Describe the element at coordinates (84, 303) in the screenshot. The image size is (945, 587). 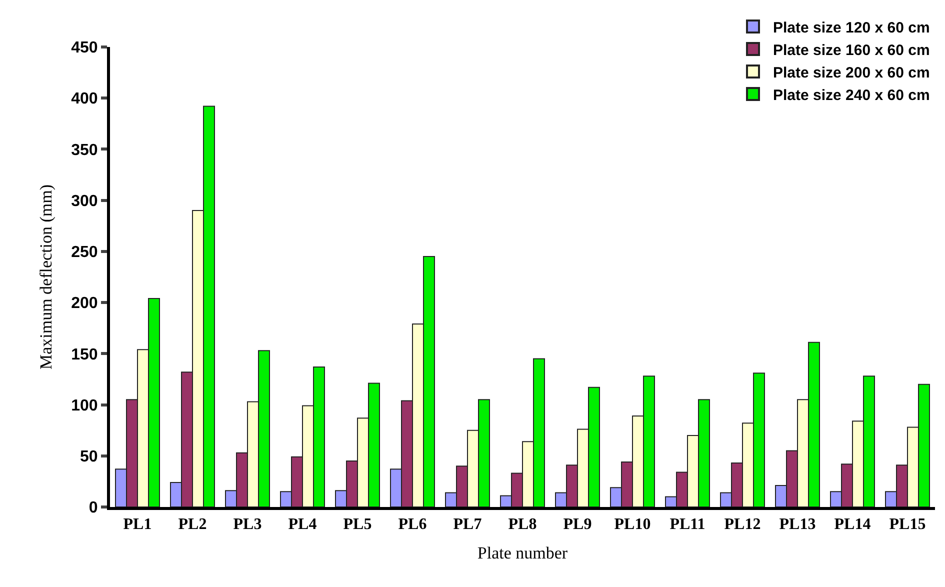
I see `y-tick-label: 200` at that location.